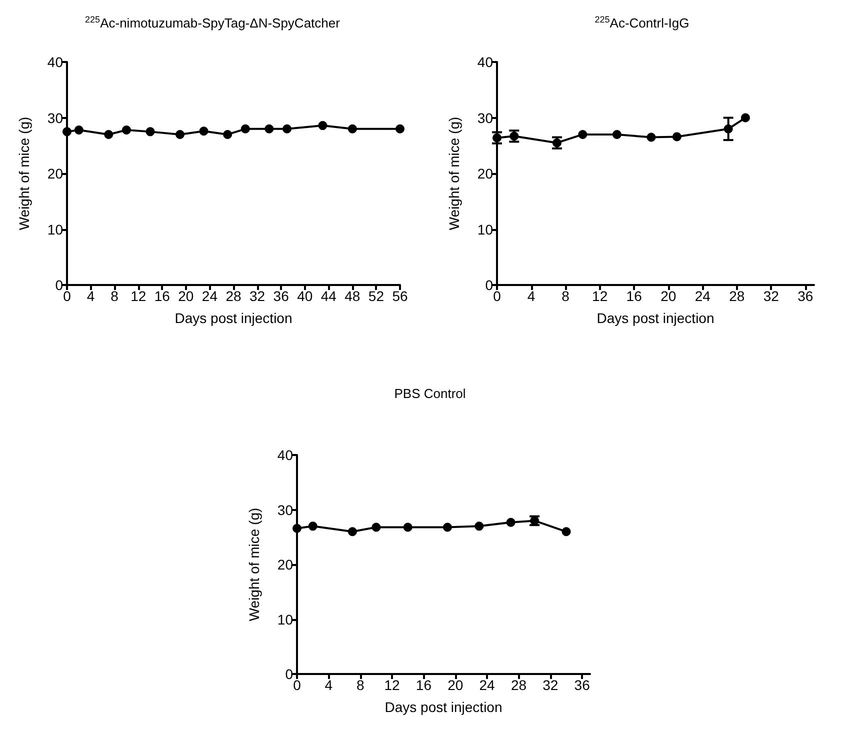  Describe the element at coordinates (400, 296) in the screenshot. I see `x-tick-label: 56` at that location.